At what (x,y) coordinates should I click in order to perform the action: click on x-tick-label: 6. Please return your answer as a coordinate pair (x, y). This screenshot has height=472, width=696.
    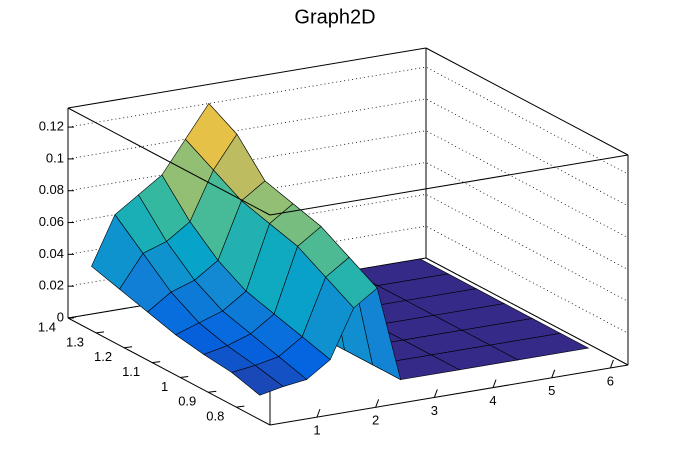
    Looking at the image, I should click on (610, 380).